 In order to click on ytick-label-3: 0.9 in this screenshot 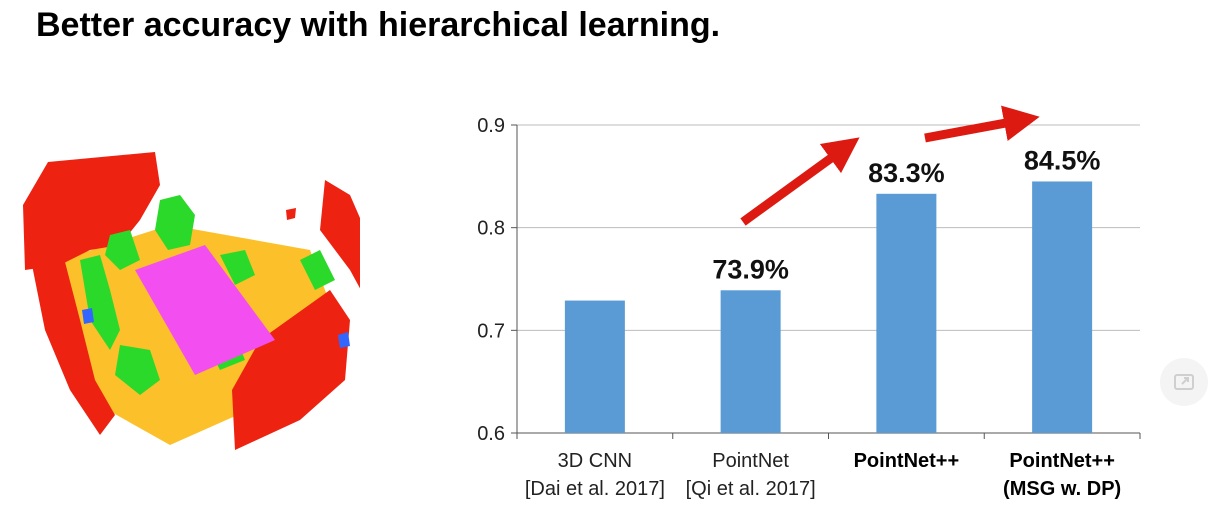, I will do `click(491, 126)`.